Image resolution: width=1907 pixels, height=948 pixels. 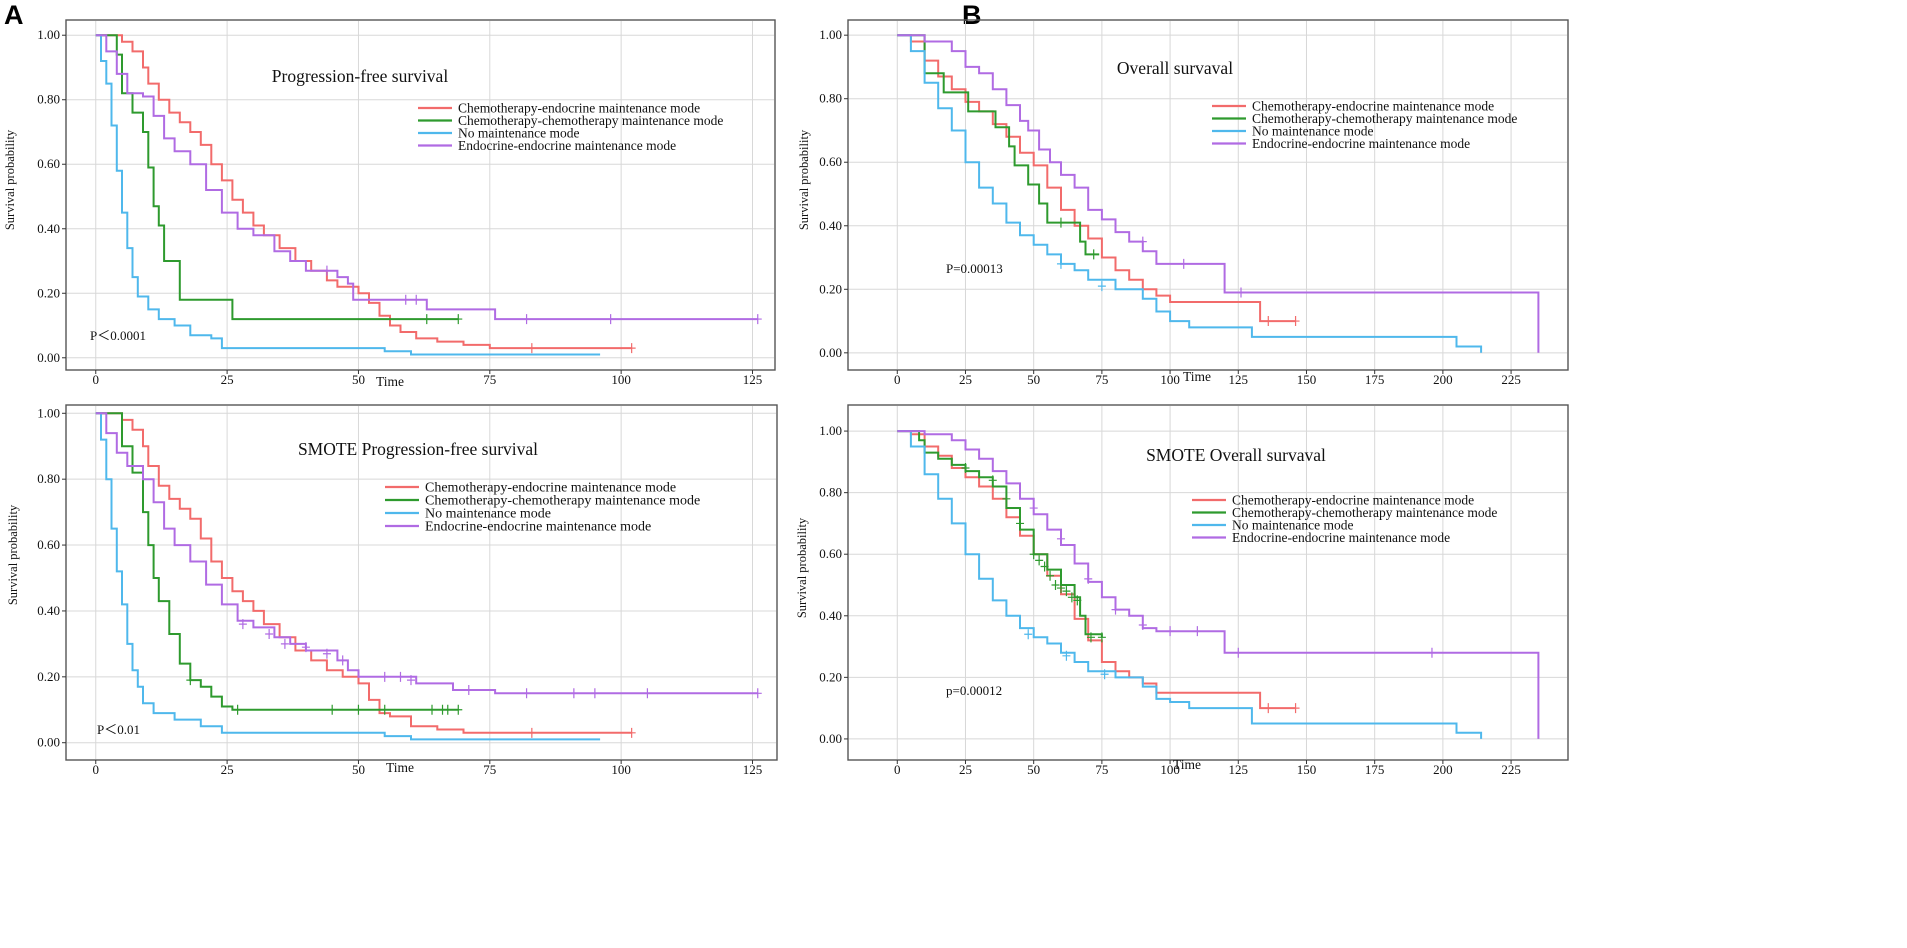 I want to click on p-value: P=0.00013, so click(x=974, y=268).